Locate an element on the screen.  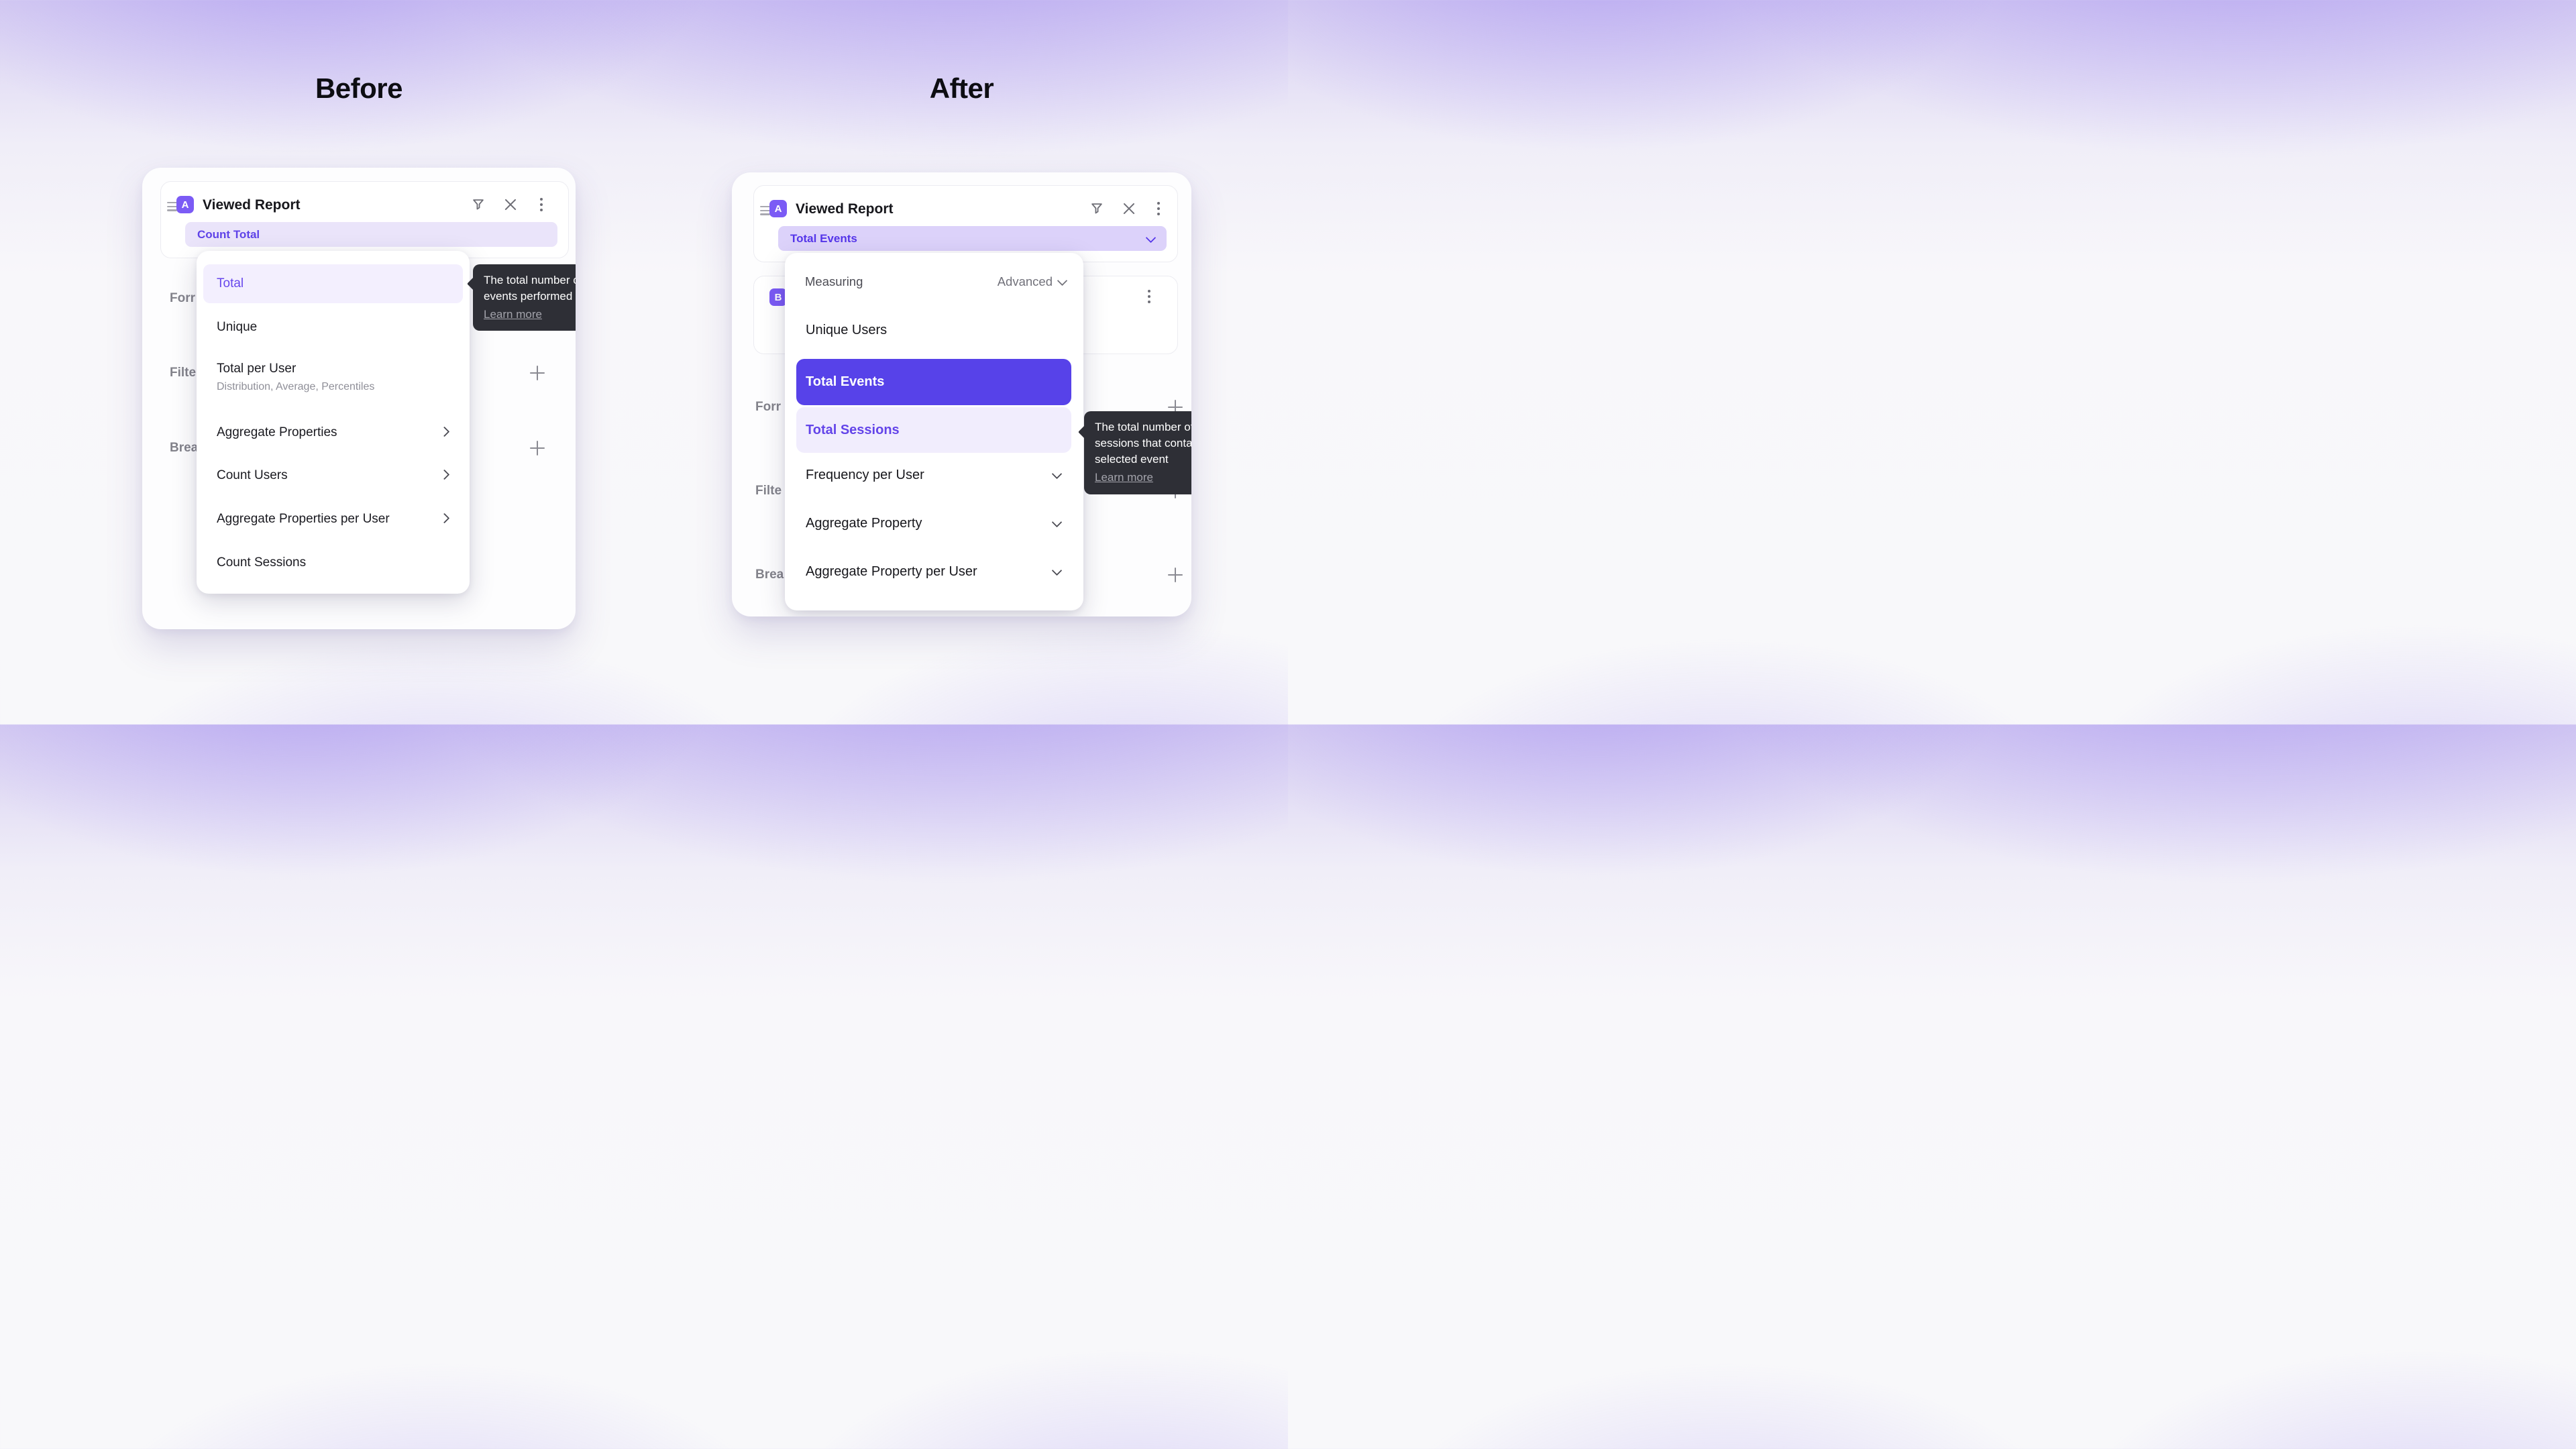
menu-item-frequency-per-user: Frequency per User is located at coordinates (934, 475).